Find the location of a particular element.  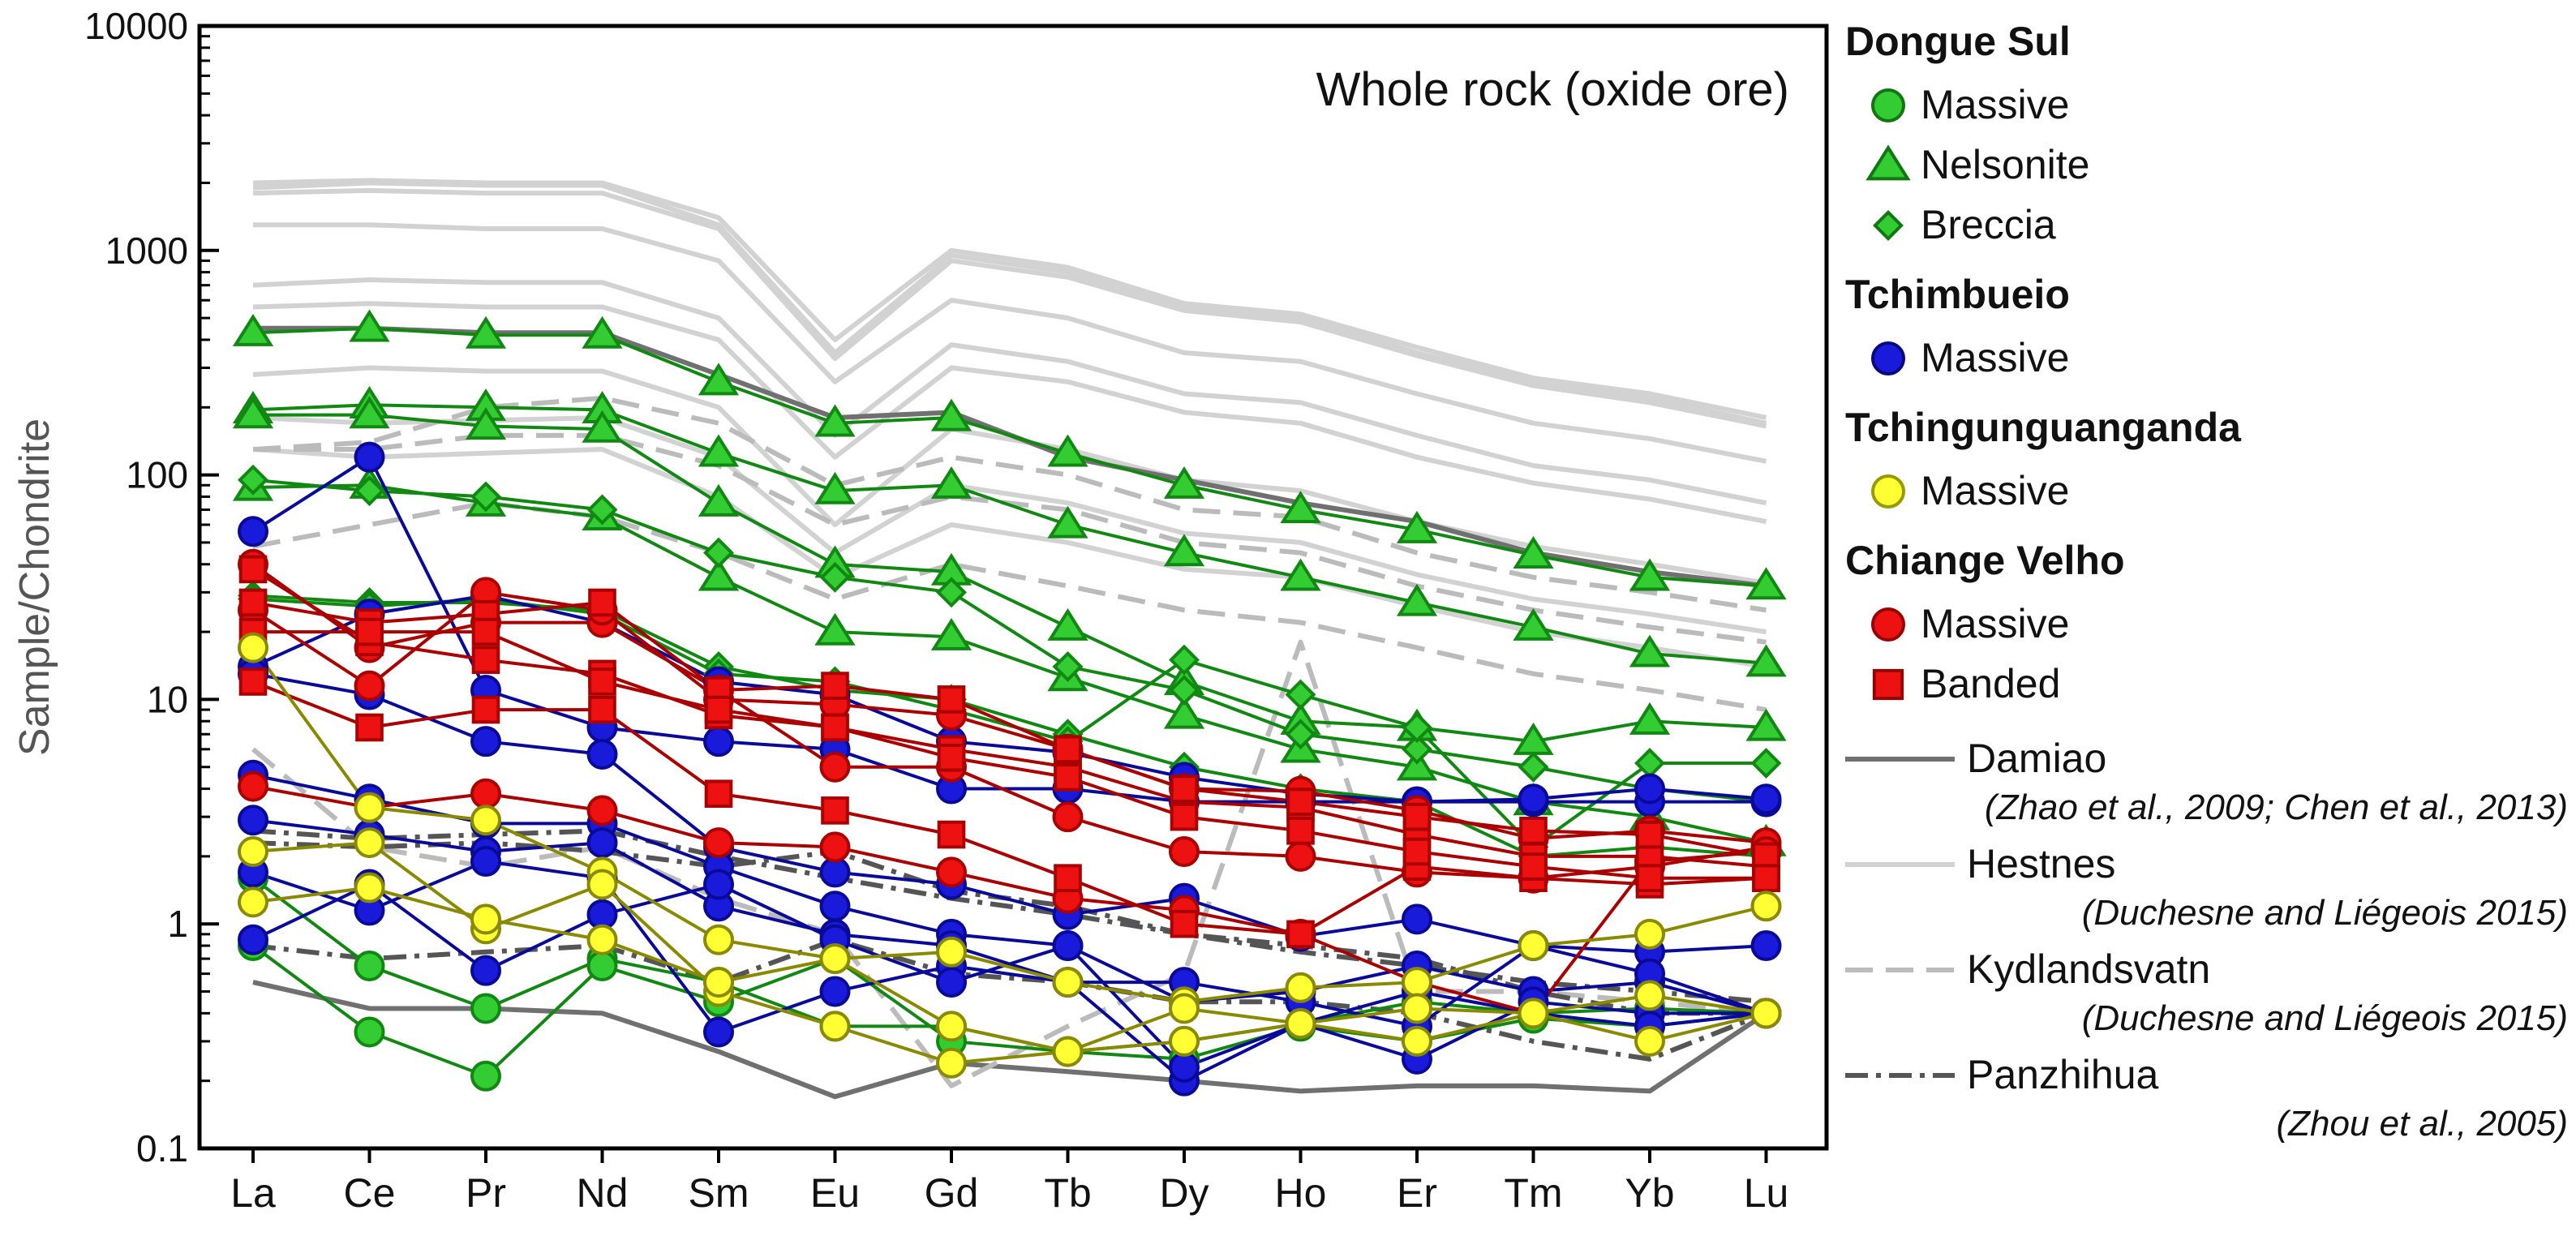

legend-entry-label: Nelsonite is located at coordinates (2005, 164).